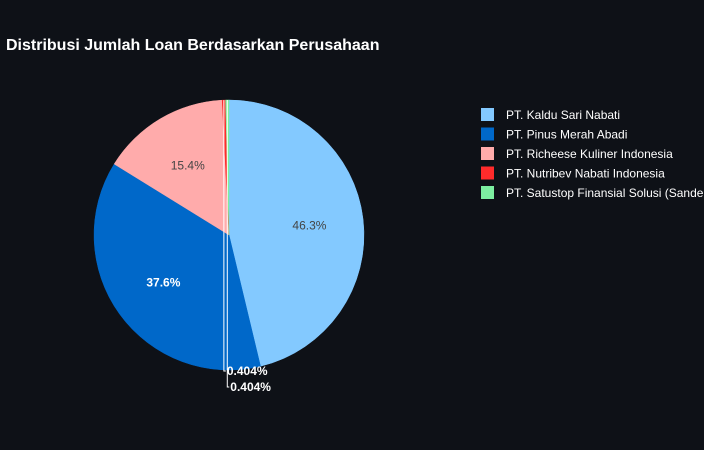 This screenshot has height=450, width=704. What do you see at coordinates (563, 115) in the screenshot?
I see `legend-label-1: PT. Kaldu Sari Nabati` at bounding box center [563, 115].